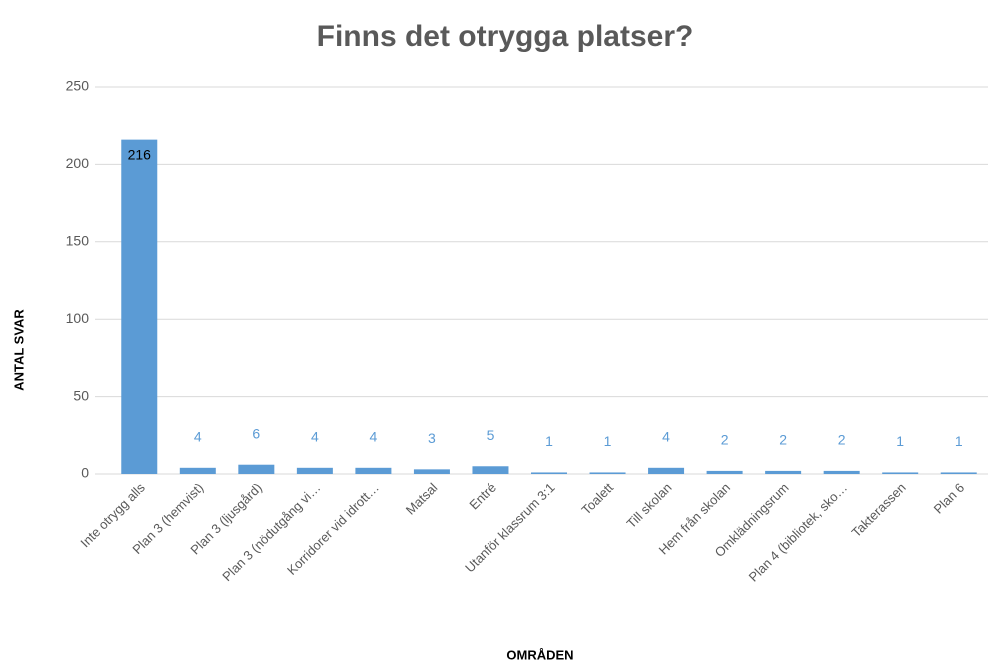  What do you see at coordinates (256, 433) in the screenshot?
I see `data-label: 6` at bounding box center [256, 433].